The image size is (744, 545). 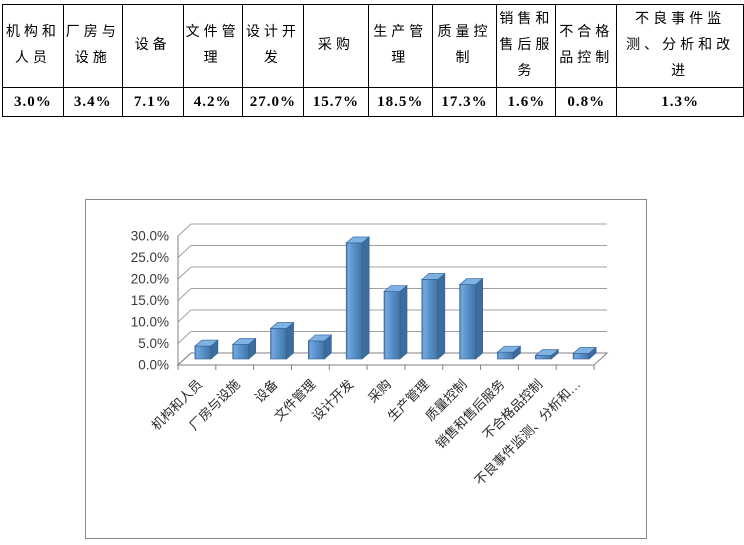 I want to click on table-value-cell: 18.5%, so click(x=400, y=102).